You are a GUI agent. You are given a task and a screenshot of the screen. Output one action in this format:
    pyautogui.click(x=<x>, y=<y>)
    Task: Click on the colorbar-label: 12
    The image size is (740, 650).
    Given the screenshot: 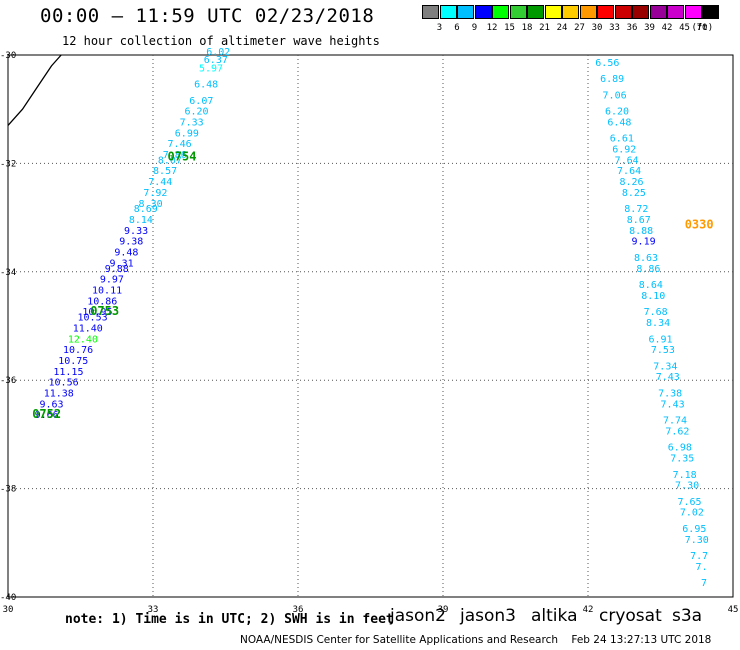 What is the action you would take?
    pyautogui.click(x=492, y=28)
    